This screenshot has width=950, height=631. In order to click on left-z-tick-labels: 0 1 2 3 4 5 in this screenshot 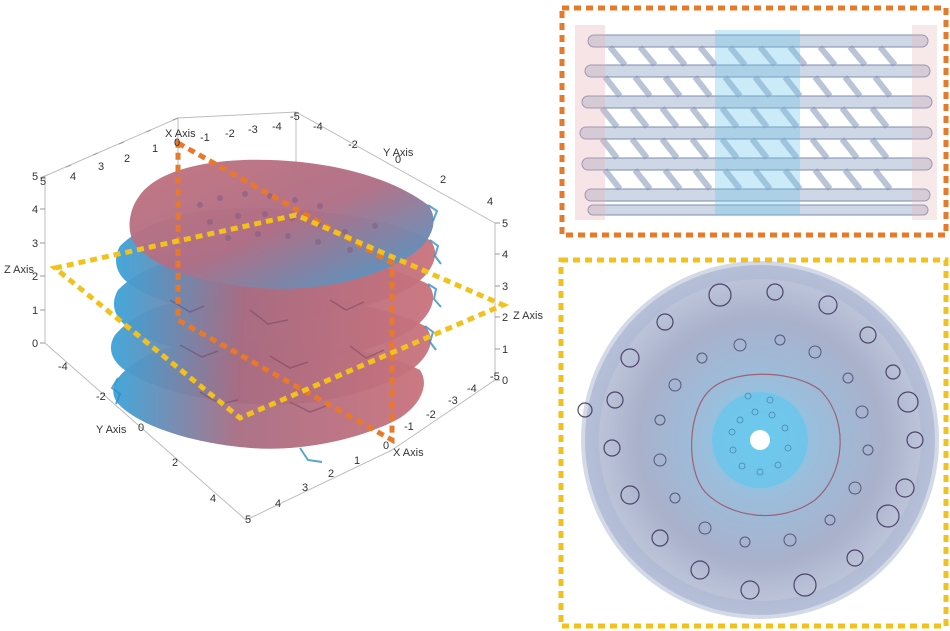, I will do `click(35, 260)`.